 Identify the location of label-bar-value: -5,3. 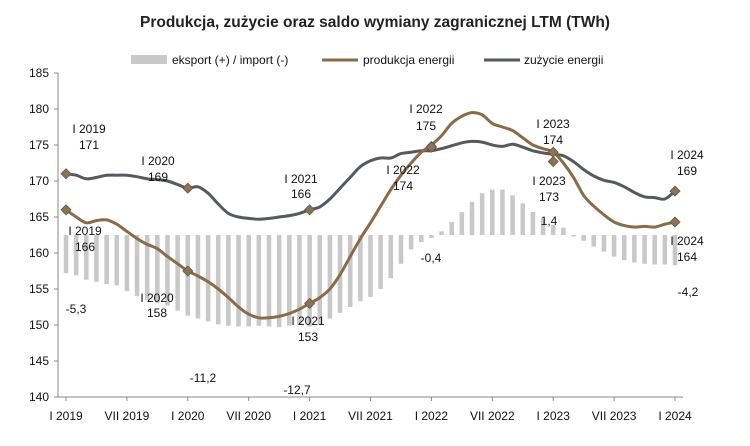
(76, 309).